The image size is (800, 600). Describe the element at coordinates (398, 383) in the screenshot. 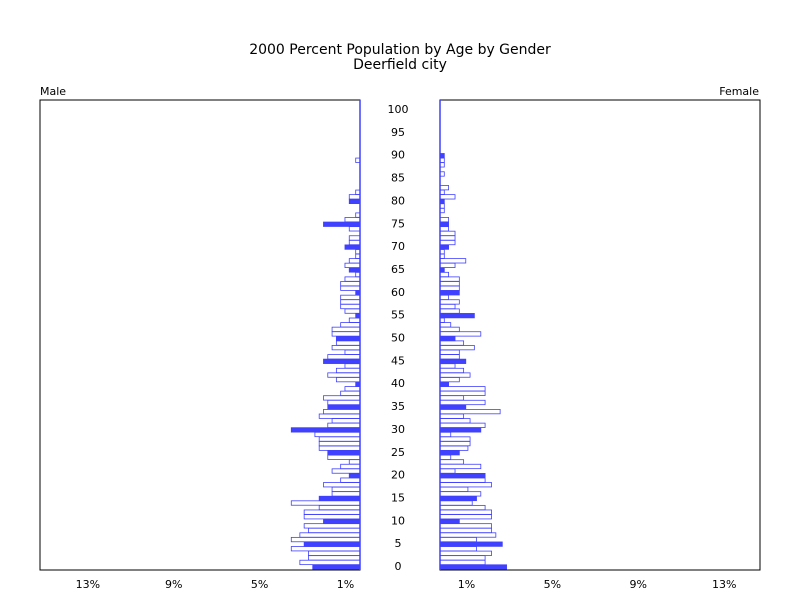

I see `age-label: 40` at that location.